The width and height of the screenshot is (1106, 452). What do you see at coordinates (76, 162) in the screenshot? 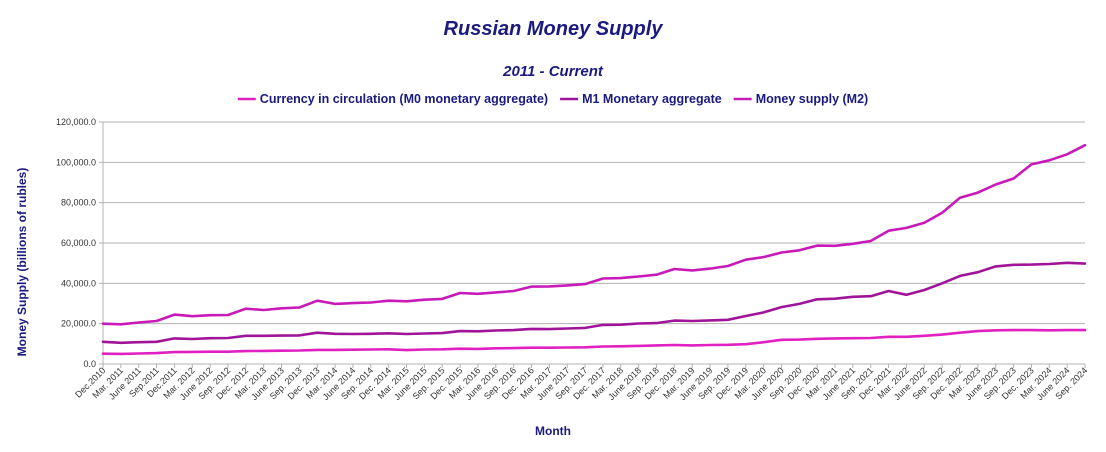
I see `y-tick-label: 100,000.0` at bounding box center [76, 162].